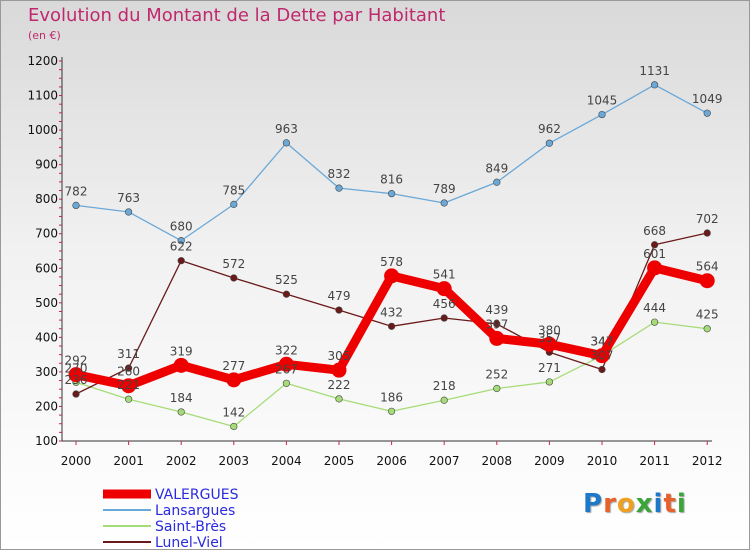 The height and width of the screenshot is (550, 750). I want to click on x-tick-label: 2003, so click(234, 461).